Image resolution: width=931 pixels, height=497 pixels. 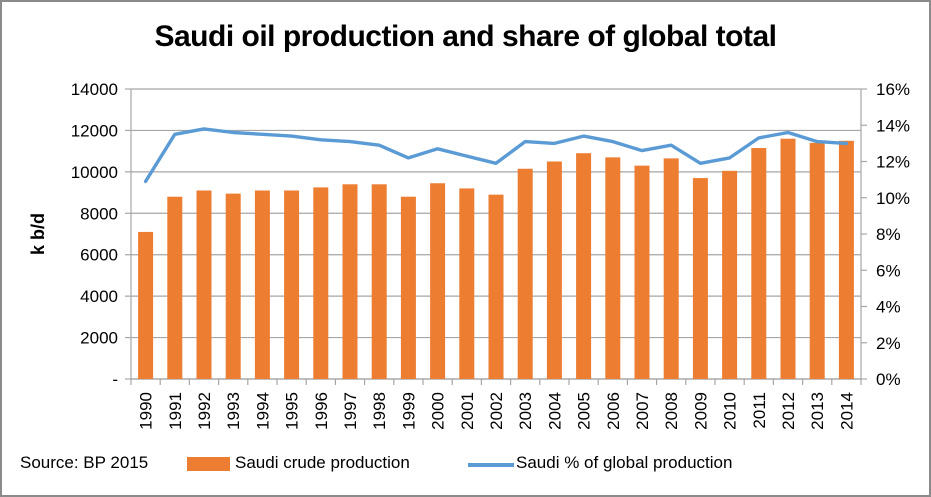 What do you see at coordinates (613, 411) in the screenshot?
I see `x-axis-label-2006: 2006` at bounding box center [613, 411].